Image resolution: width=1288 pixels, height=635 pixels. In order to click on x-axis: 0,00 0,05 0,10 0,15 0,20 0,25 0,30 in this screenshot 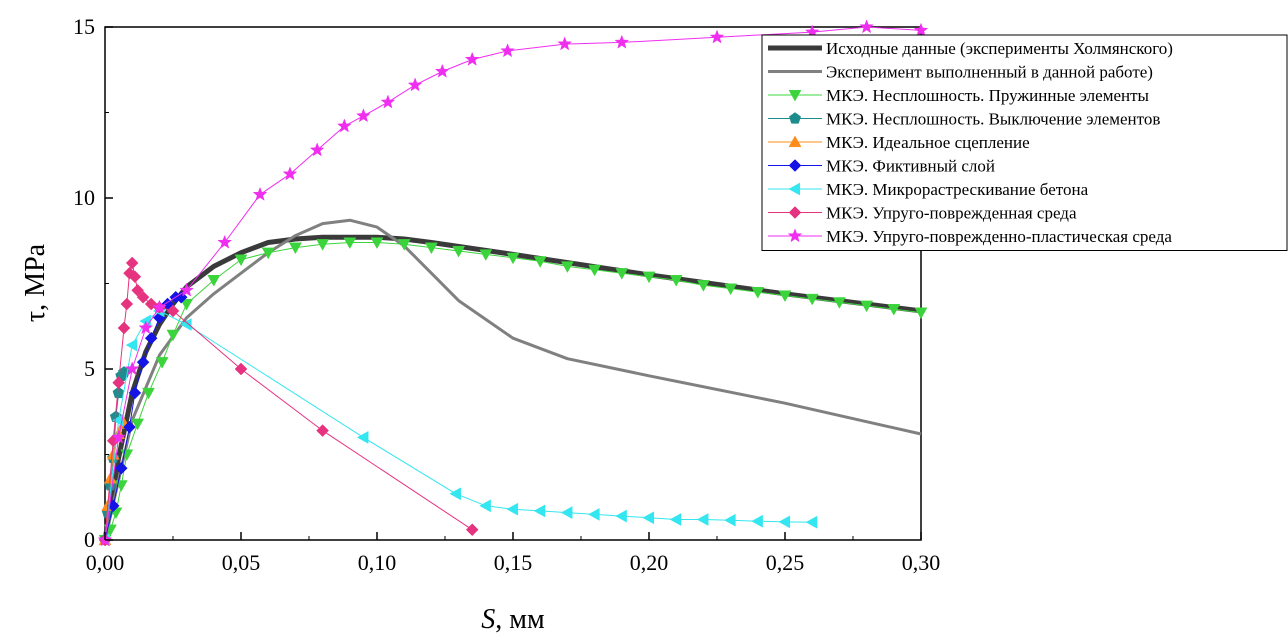, I will do `click(513, 553)`.